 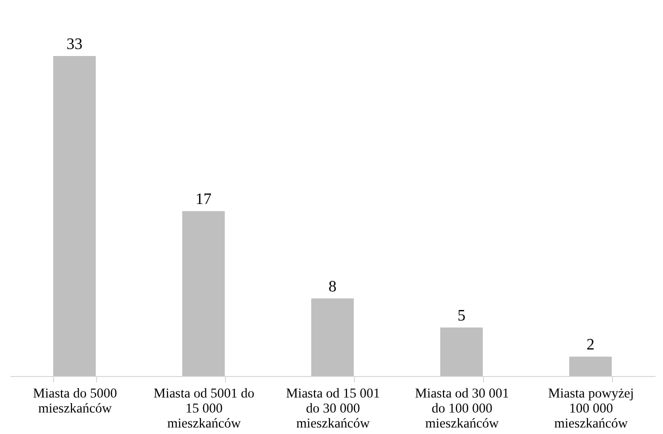 I want to click on data-label: 33, so click(x=74, y=44).